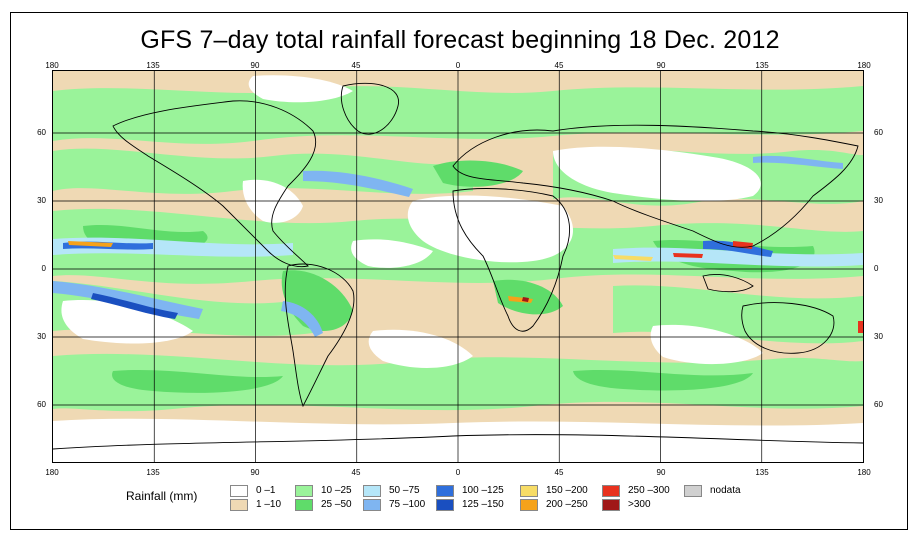 This screenshot has height=539, width=920. I want to click on legend-label: 250 –300, so click(649, 490).